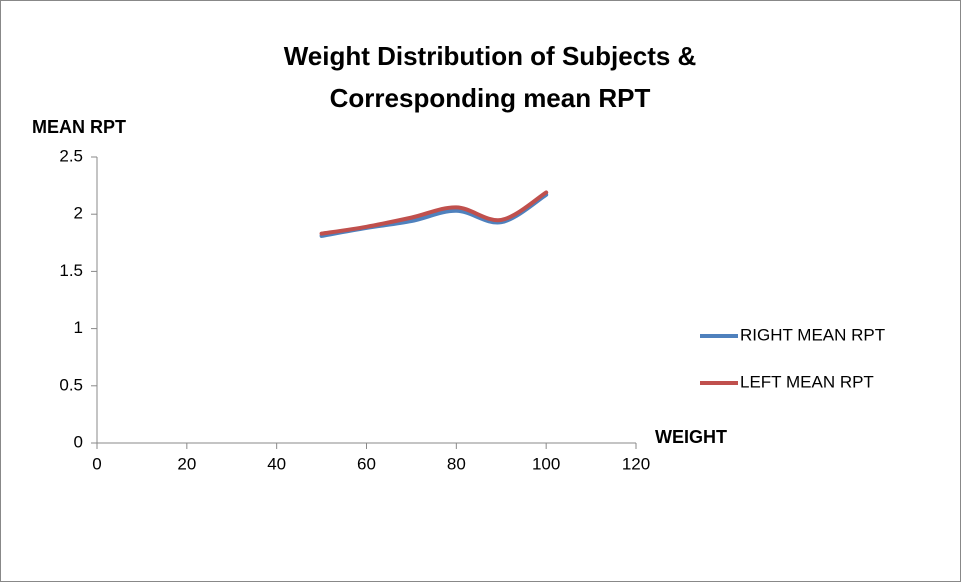  What do you see at coordinates (812, 334) in the screenshot?
I see `legend-label: RIGHT MEAN RPT` at bounding box center [812, 334].